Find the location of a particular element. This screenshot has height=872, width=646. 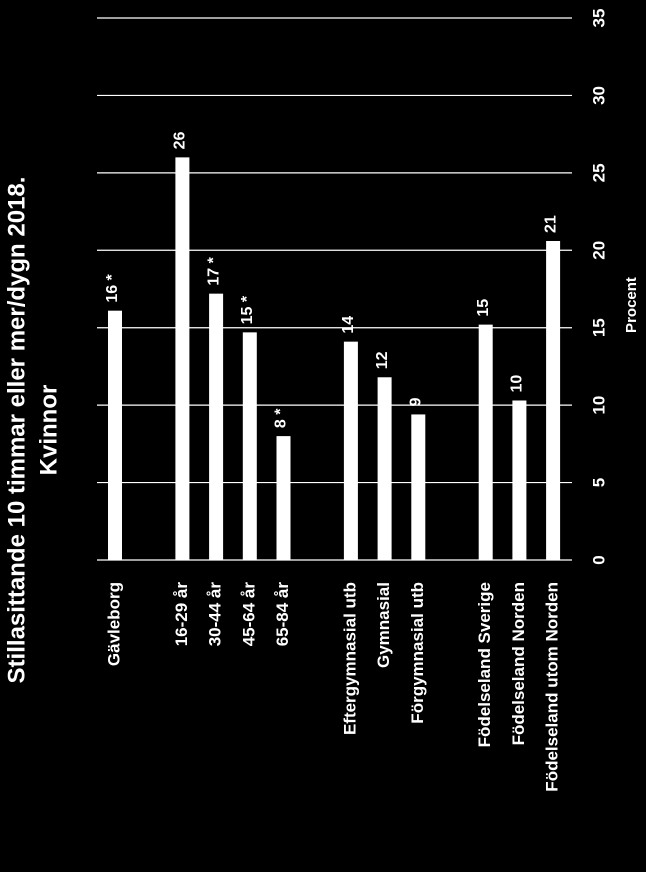

y-tick-label: 35 is located at coordinates (598, 18).